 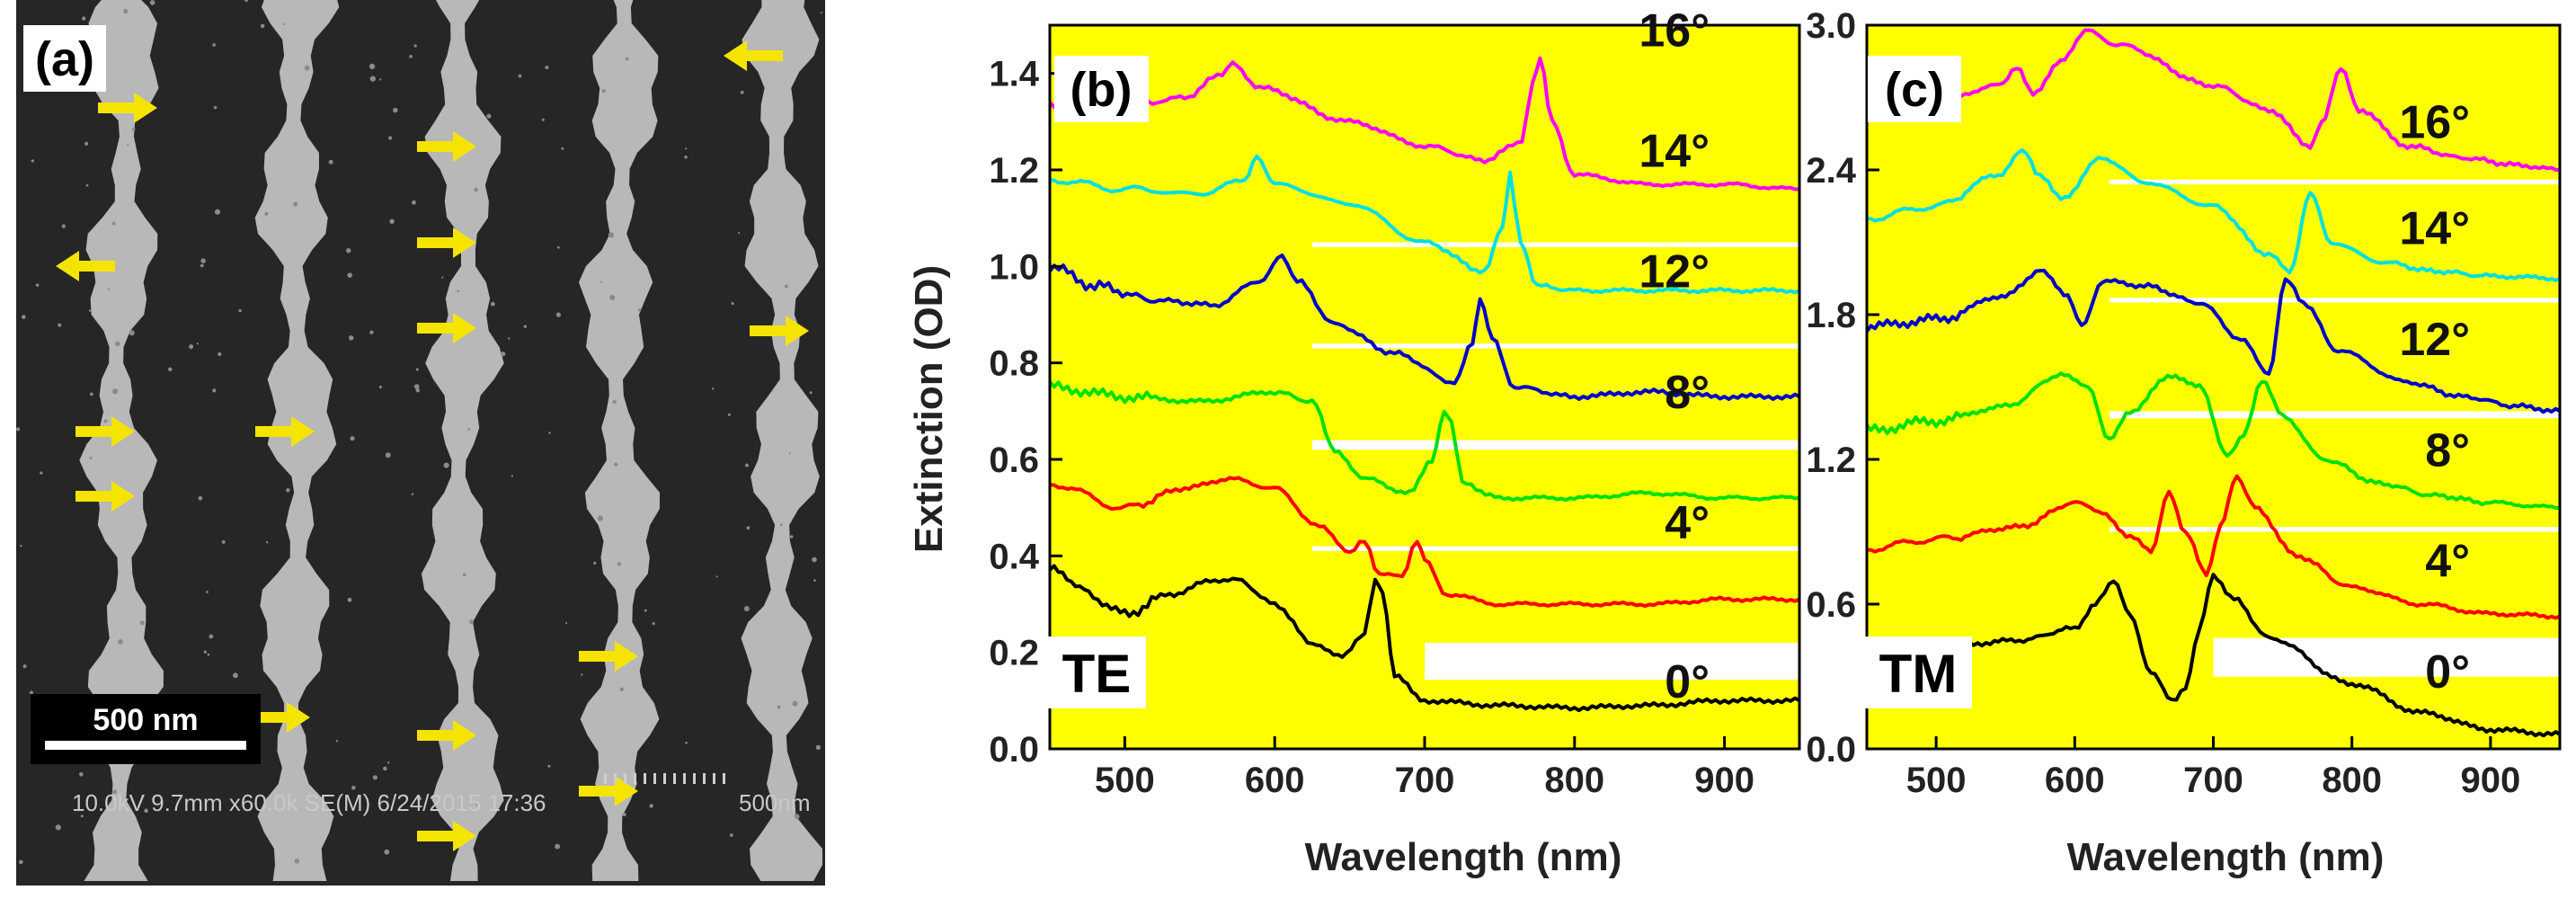 What do you see at coordinates (1101, 89) in the screenshot?
I see `panel-b-label-box` at bounding box center [1101, 89].